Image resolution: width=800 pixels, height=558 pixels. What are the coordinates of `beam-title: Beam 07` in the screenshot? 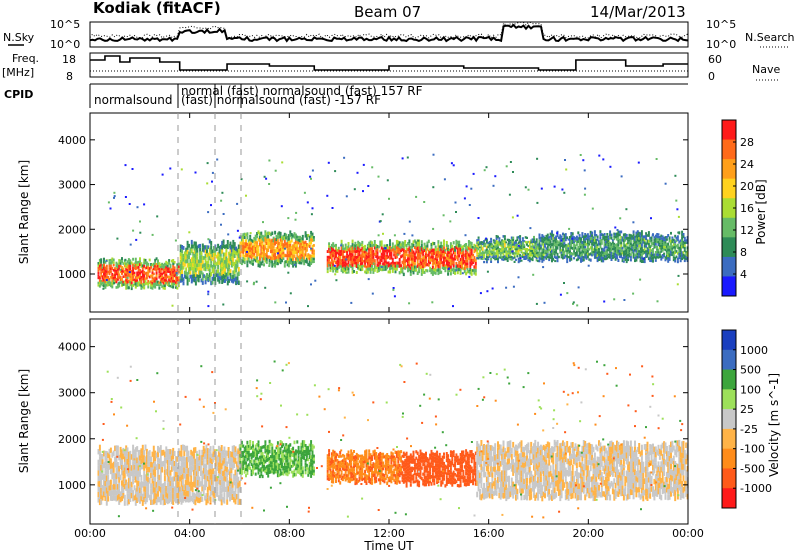 It's located at (387, 12).